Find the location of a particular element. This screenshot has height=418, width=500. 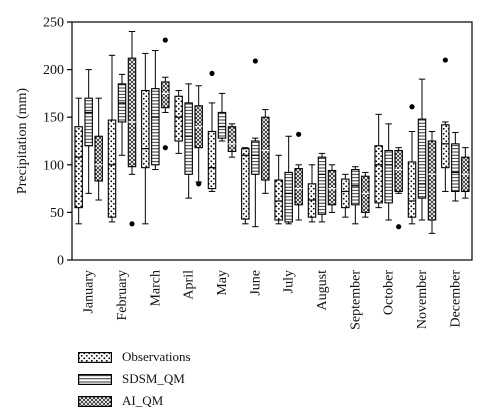

box-group-july is located at coordinates (288, 178).